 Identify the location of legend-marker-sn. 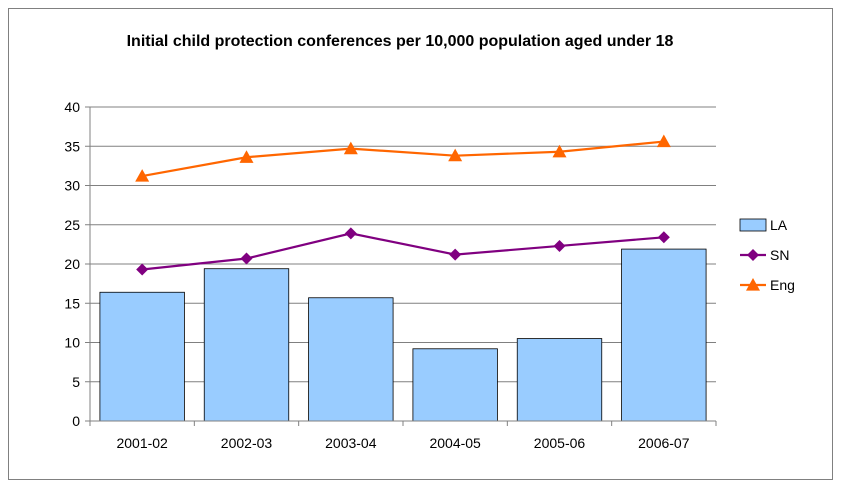
(753, 255).